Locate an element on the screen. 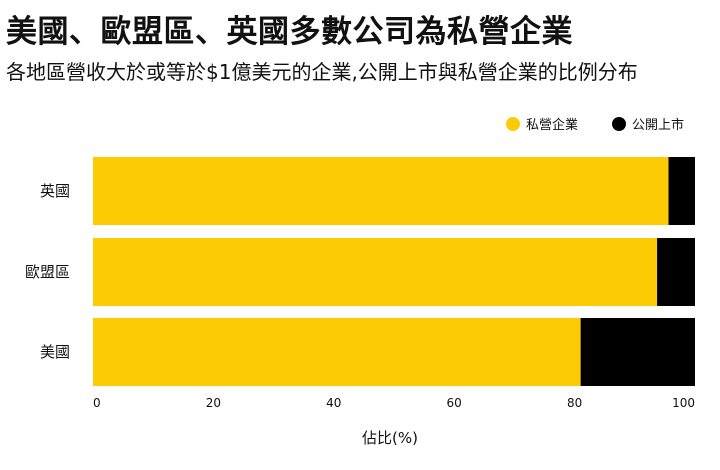  chart-subtitle: 各地區營收大於或等於$1億美元的企業,公開上市與私營企業的比例分布 is located at coordinates (322, 72).